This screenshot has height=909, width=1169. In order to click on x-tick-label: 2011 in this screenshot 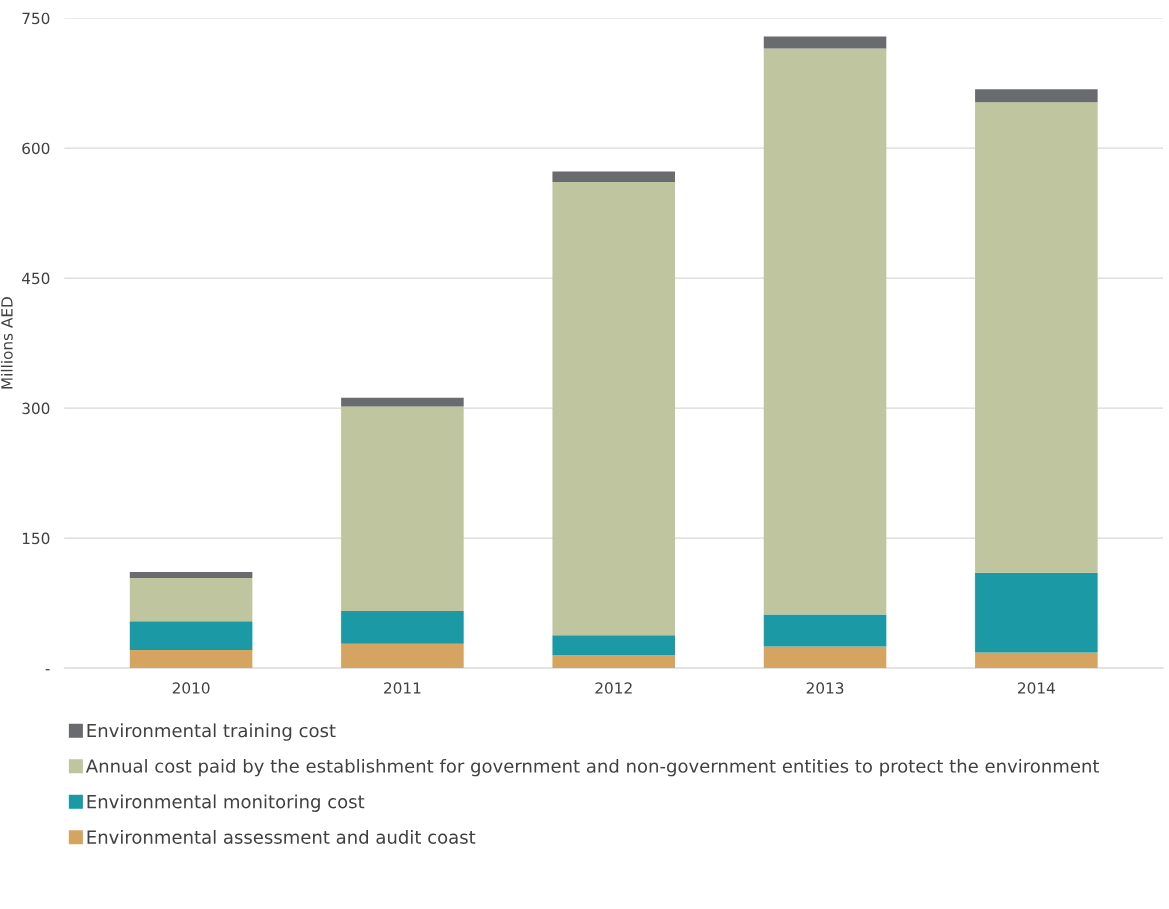, I will do `click(402, 688)`.